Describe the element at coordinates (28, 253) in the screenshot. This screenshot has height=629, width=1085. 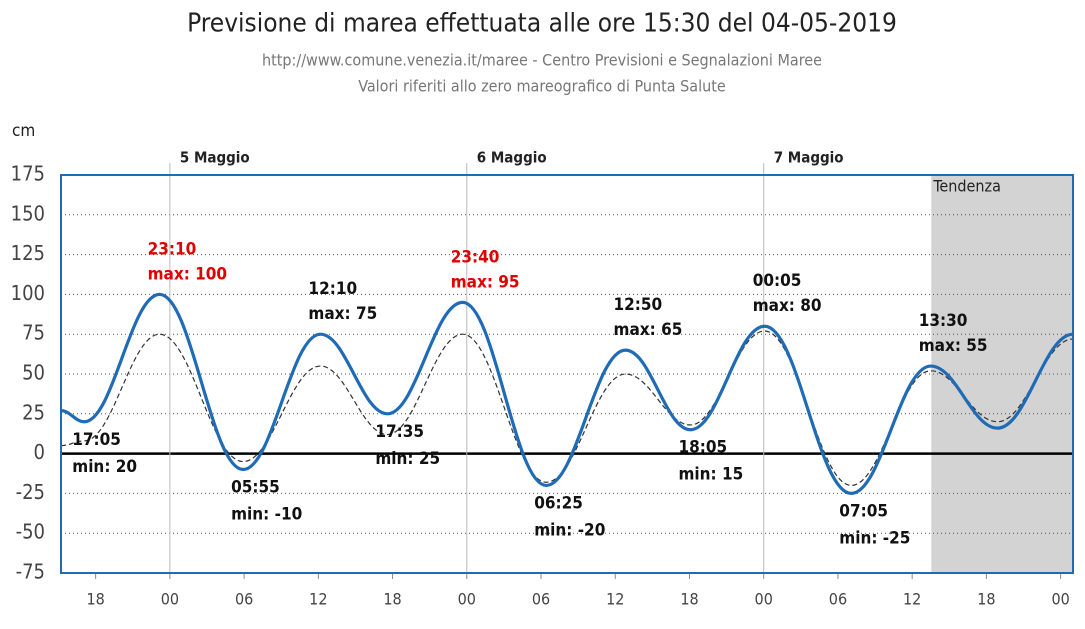
I see `y-tick-label: 125` at that location.